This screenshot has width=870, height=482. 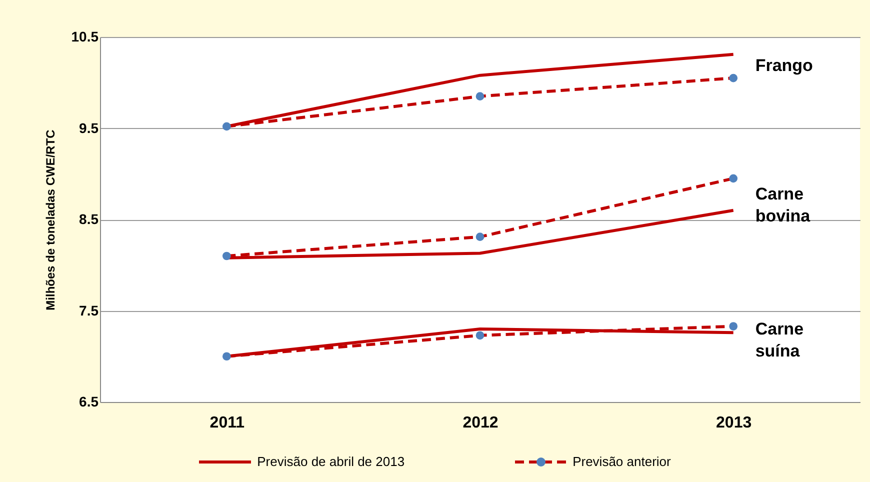 I want to click on annotation: Carne suína, so click(x=779, y=339).